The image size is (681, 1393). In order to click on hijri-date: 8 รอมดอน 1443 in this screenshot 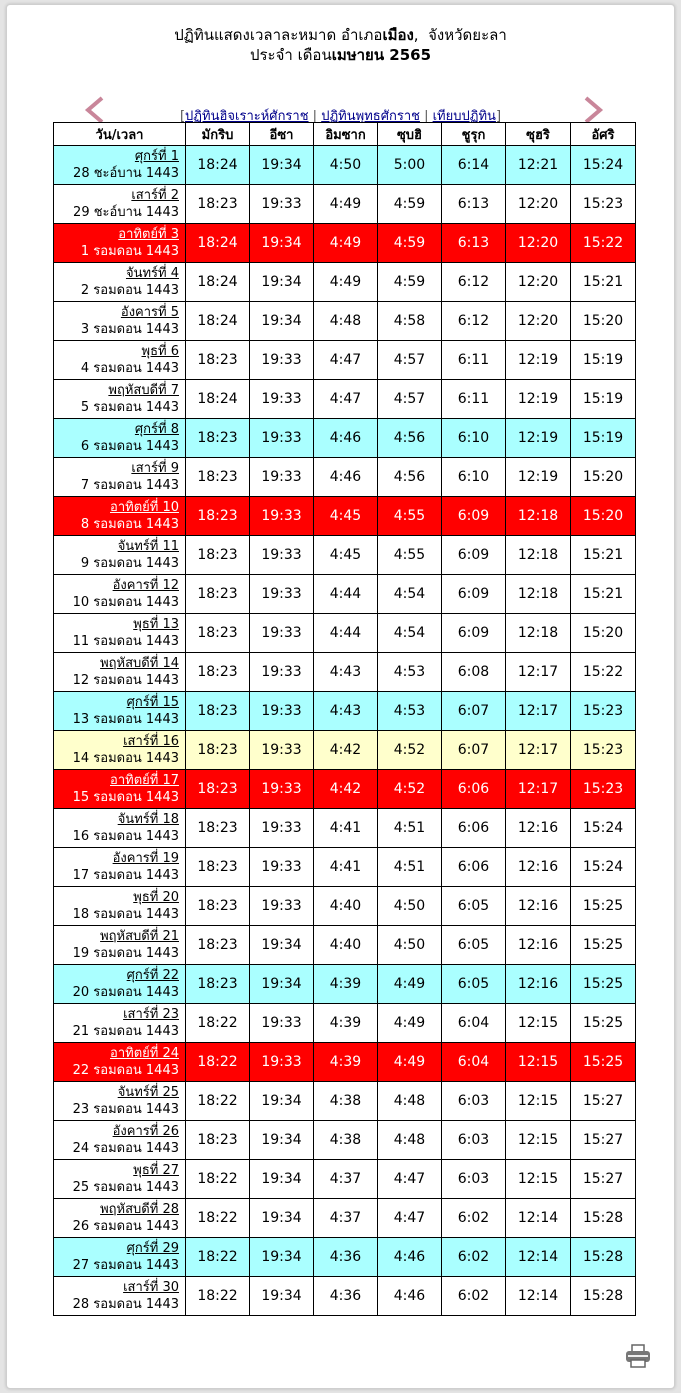, I will do `click(129, 524)`.